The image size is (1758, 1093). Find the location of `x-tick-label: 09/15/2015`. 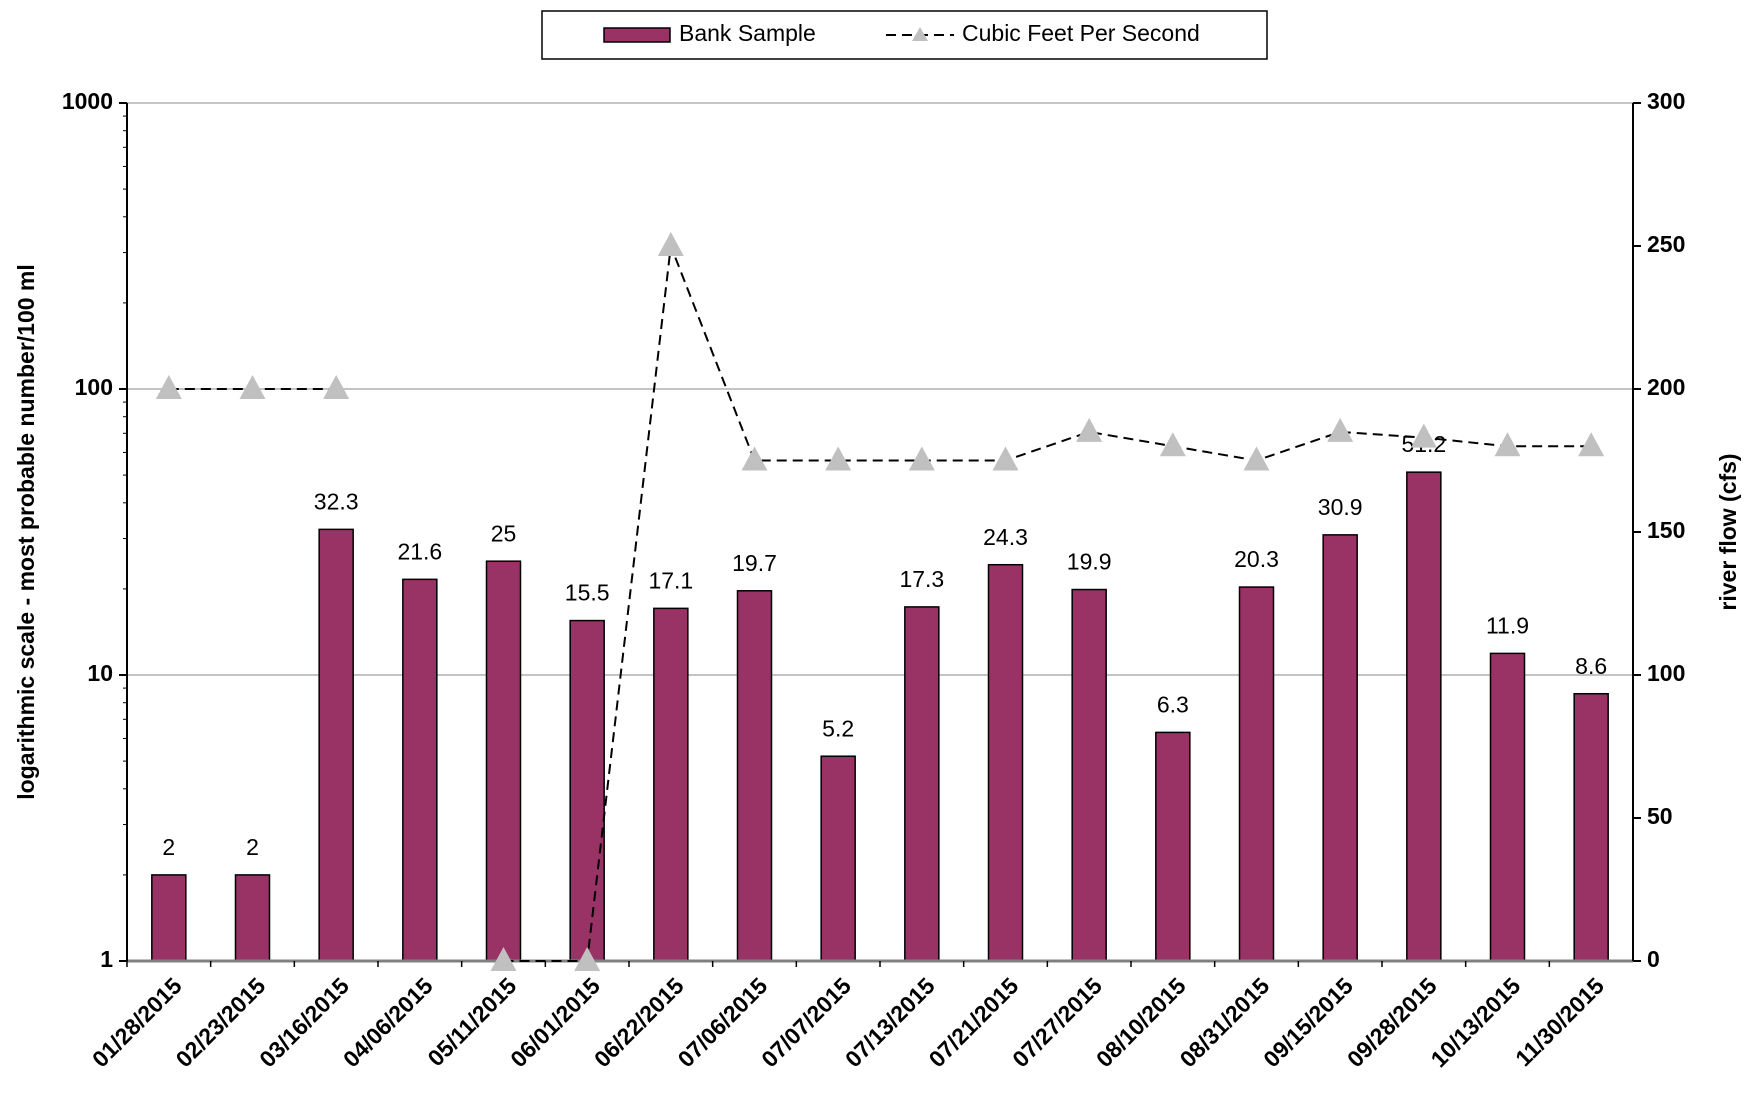

x-tick-label: 09/15/2015 is located at coordinates (1308, 1022).